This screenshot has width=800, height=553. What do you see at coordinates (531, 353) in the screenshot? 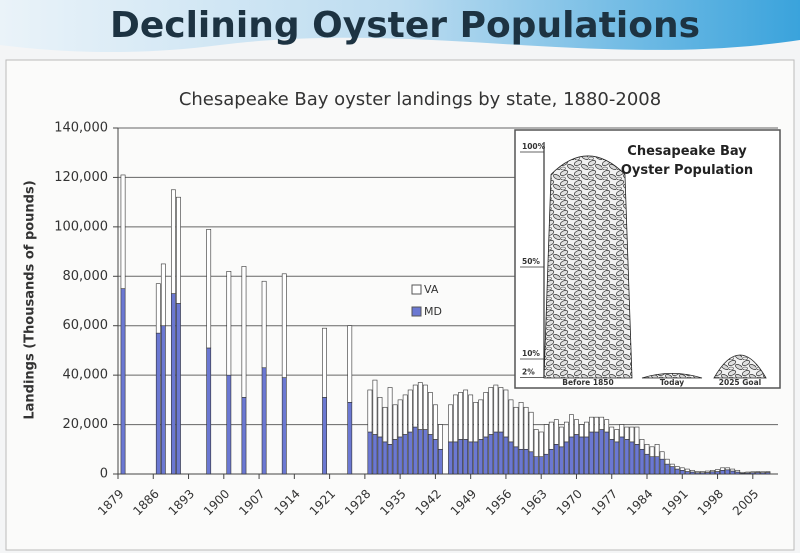
I see `inset-tick-label: 10%` at bounding box center [531, 353].